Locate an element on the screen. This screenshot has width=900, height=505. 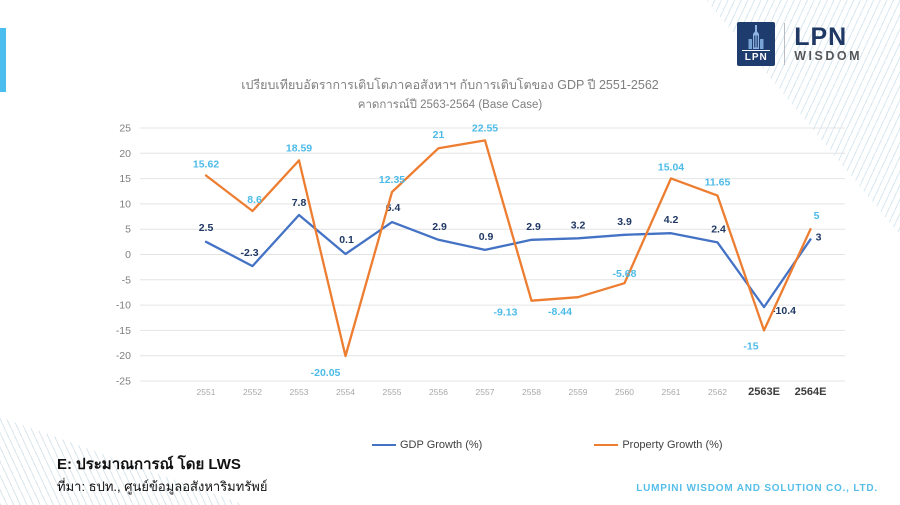
logo-divider is located at coordinates (785, 44).